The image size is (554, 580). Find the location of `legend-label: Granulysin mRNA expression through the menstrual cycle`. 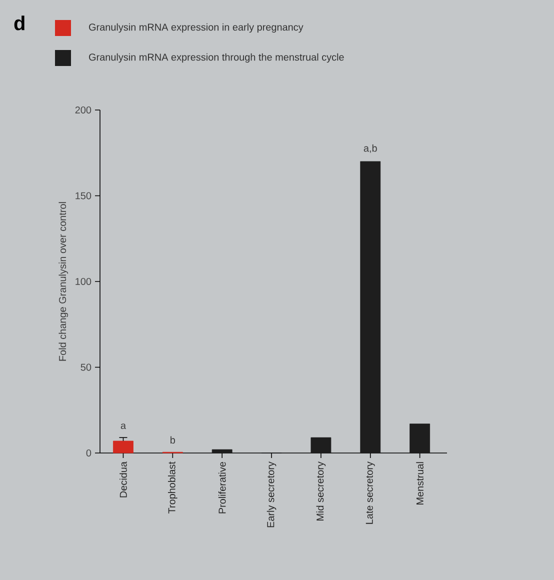

legend-label: Granulysin mRNA expression through the menstrual cycle is located at coordinates (216, 58).